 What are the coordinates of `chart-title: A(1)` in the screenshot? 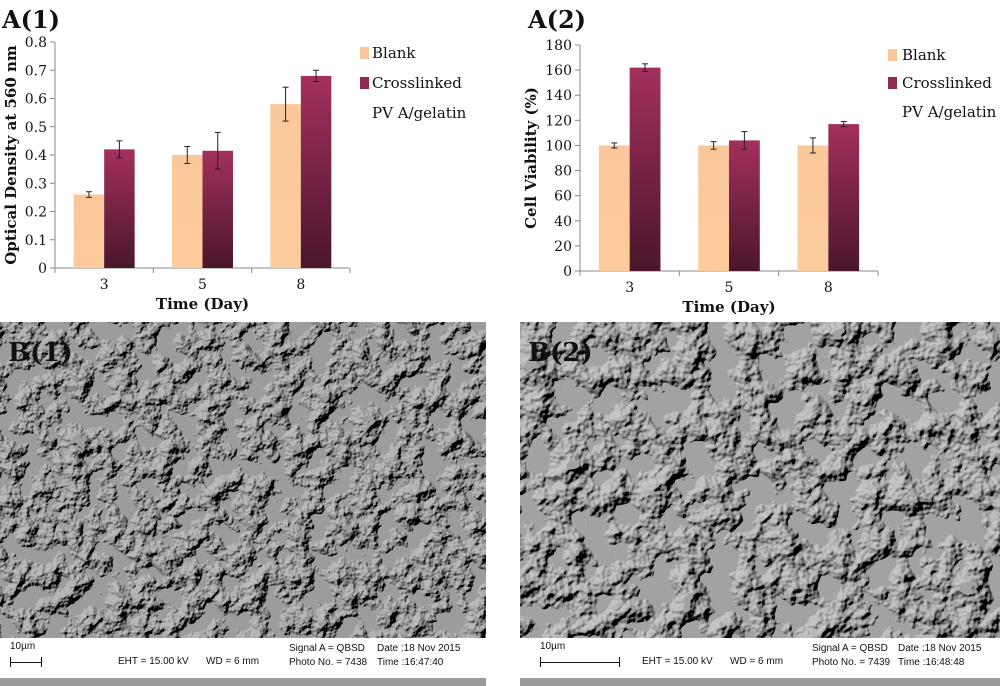 It's located at (30, 19).